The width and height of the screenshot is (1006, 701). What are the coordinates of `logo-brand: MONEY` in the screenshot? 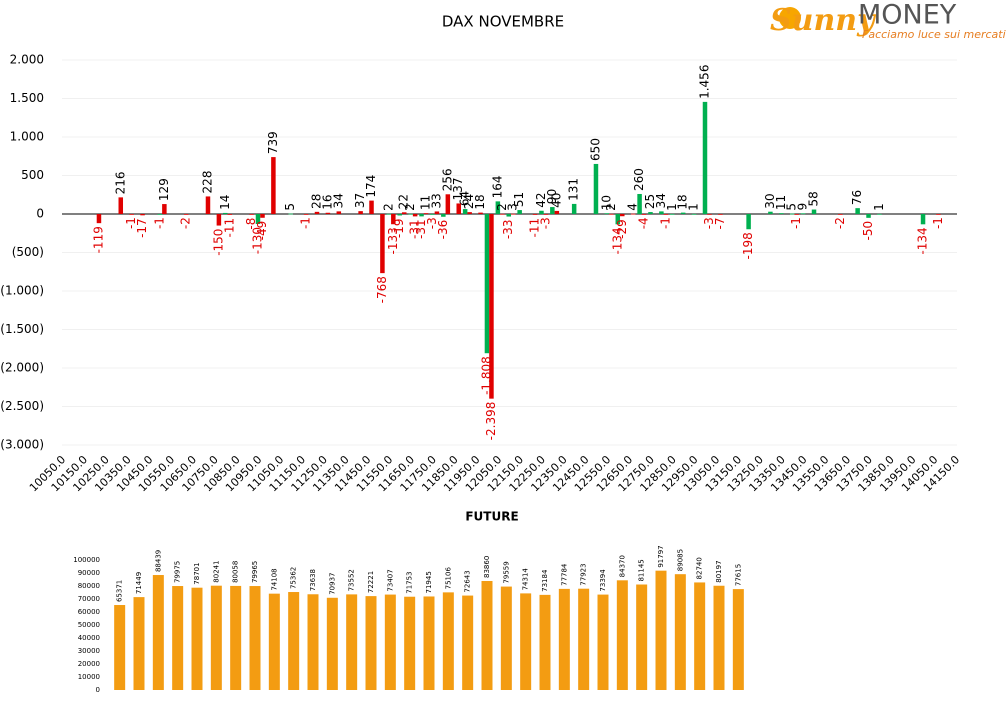 It's located at (907, 15).